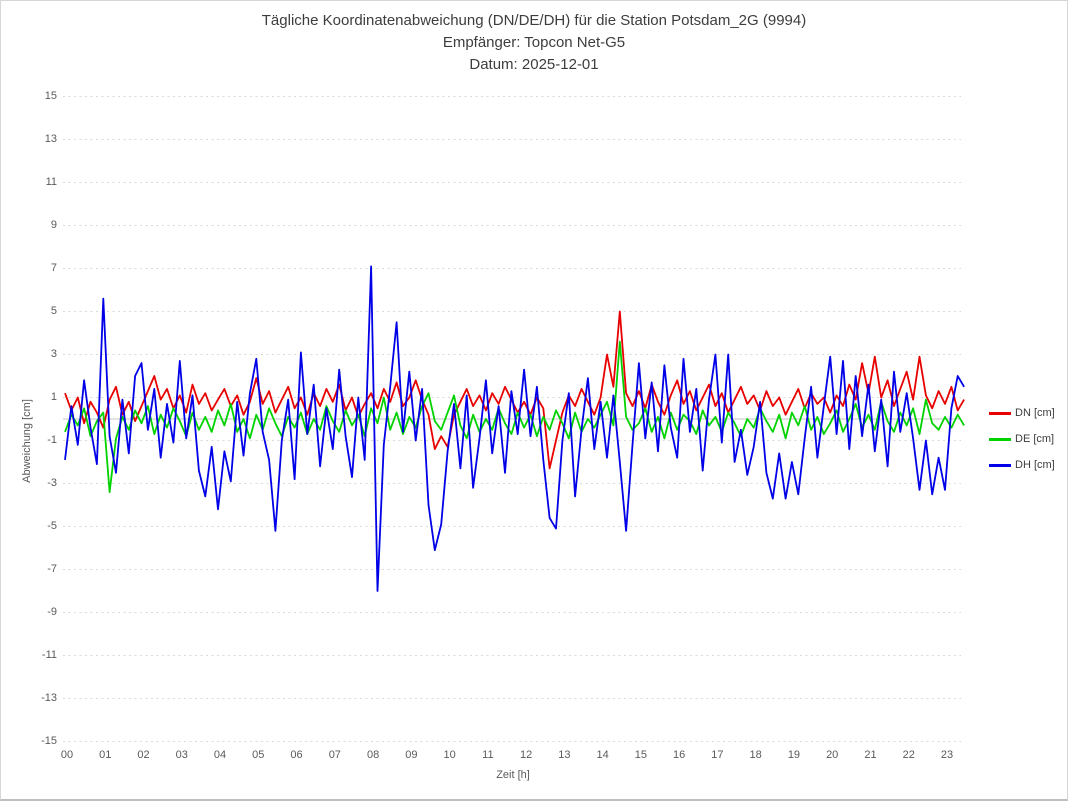 The width and height of the screenshot is (1068, 801). What do you see at coordinates (52, 440) in the screenshot?
I see `y-tick-label: -1` at bounding box center [52, 440].